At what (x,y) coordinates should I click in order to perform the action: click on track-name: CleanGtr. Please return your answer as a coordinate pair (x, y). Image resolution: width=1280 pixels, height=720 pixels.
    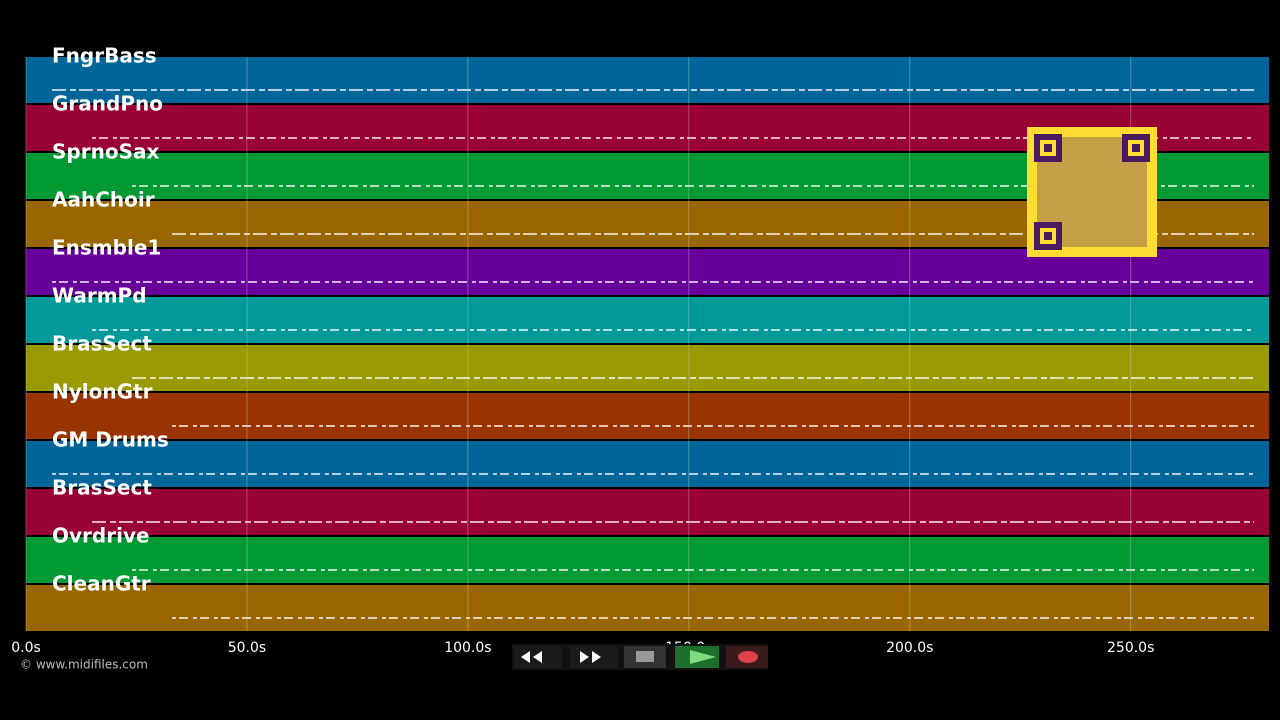
    Looking at the image, I should click on (101, 584).